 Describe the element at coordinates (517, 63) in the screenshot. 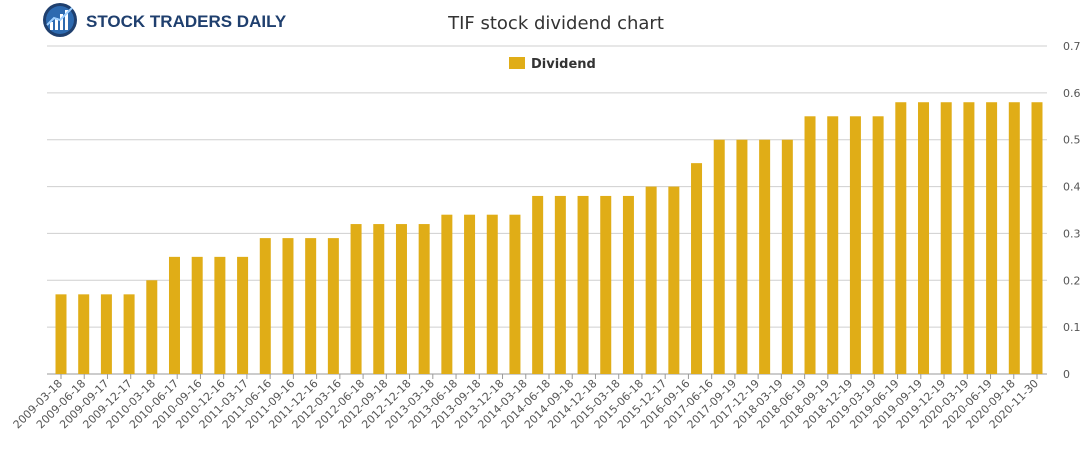

I see `legend-swatch` at that location.